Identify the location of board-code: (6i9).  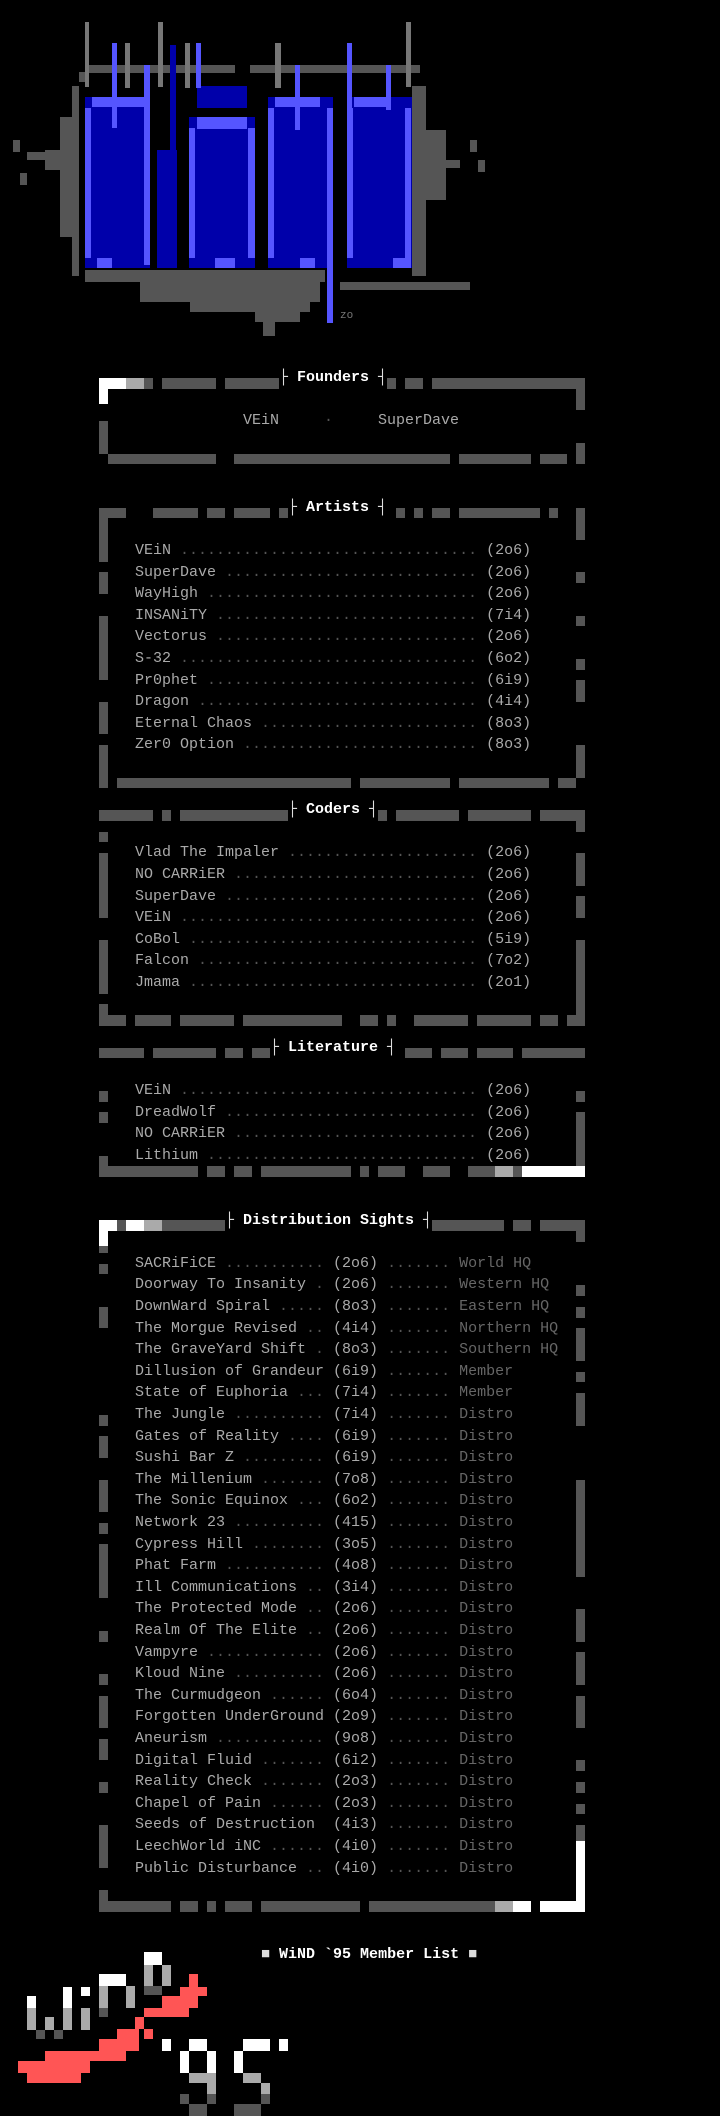
(356, 1458).